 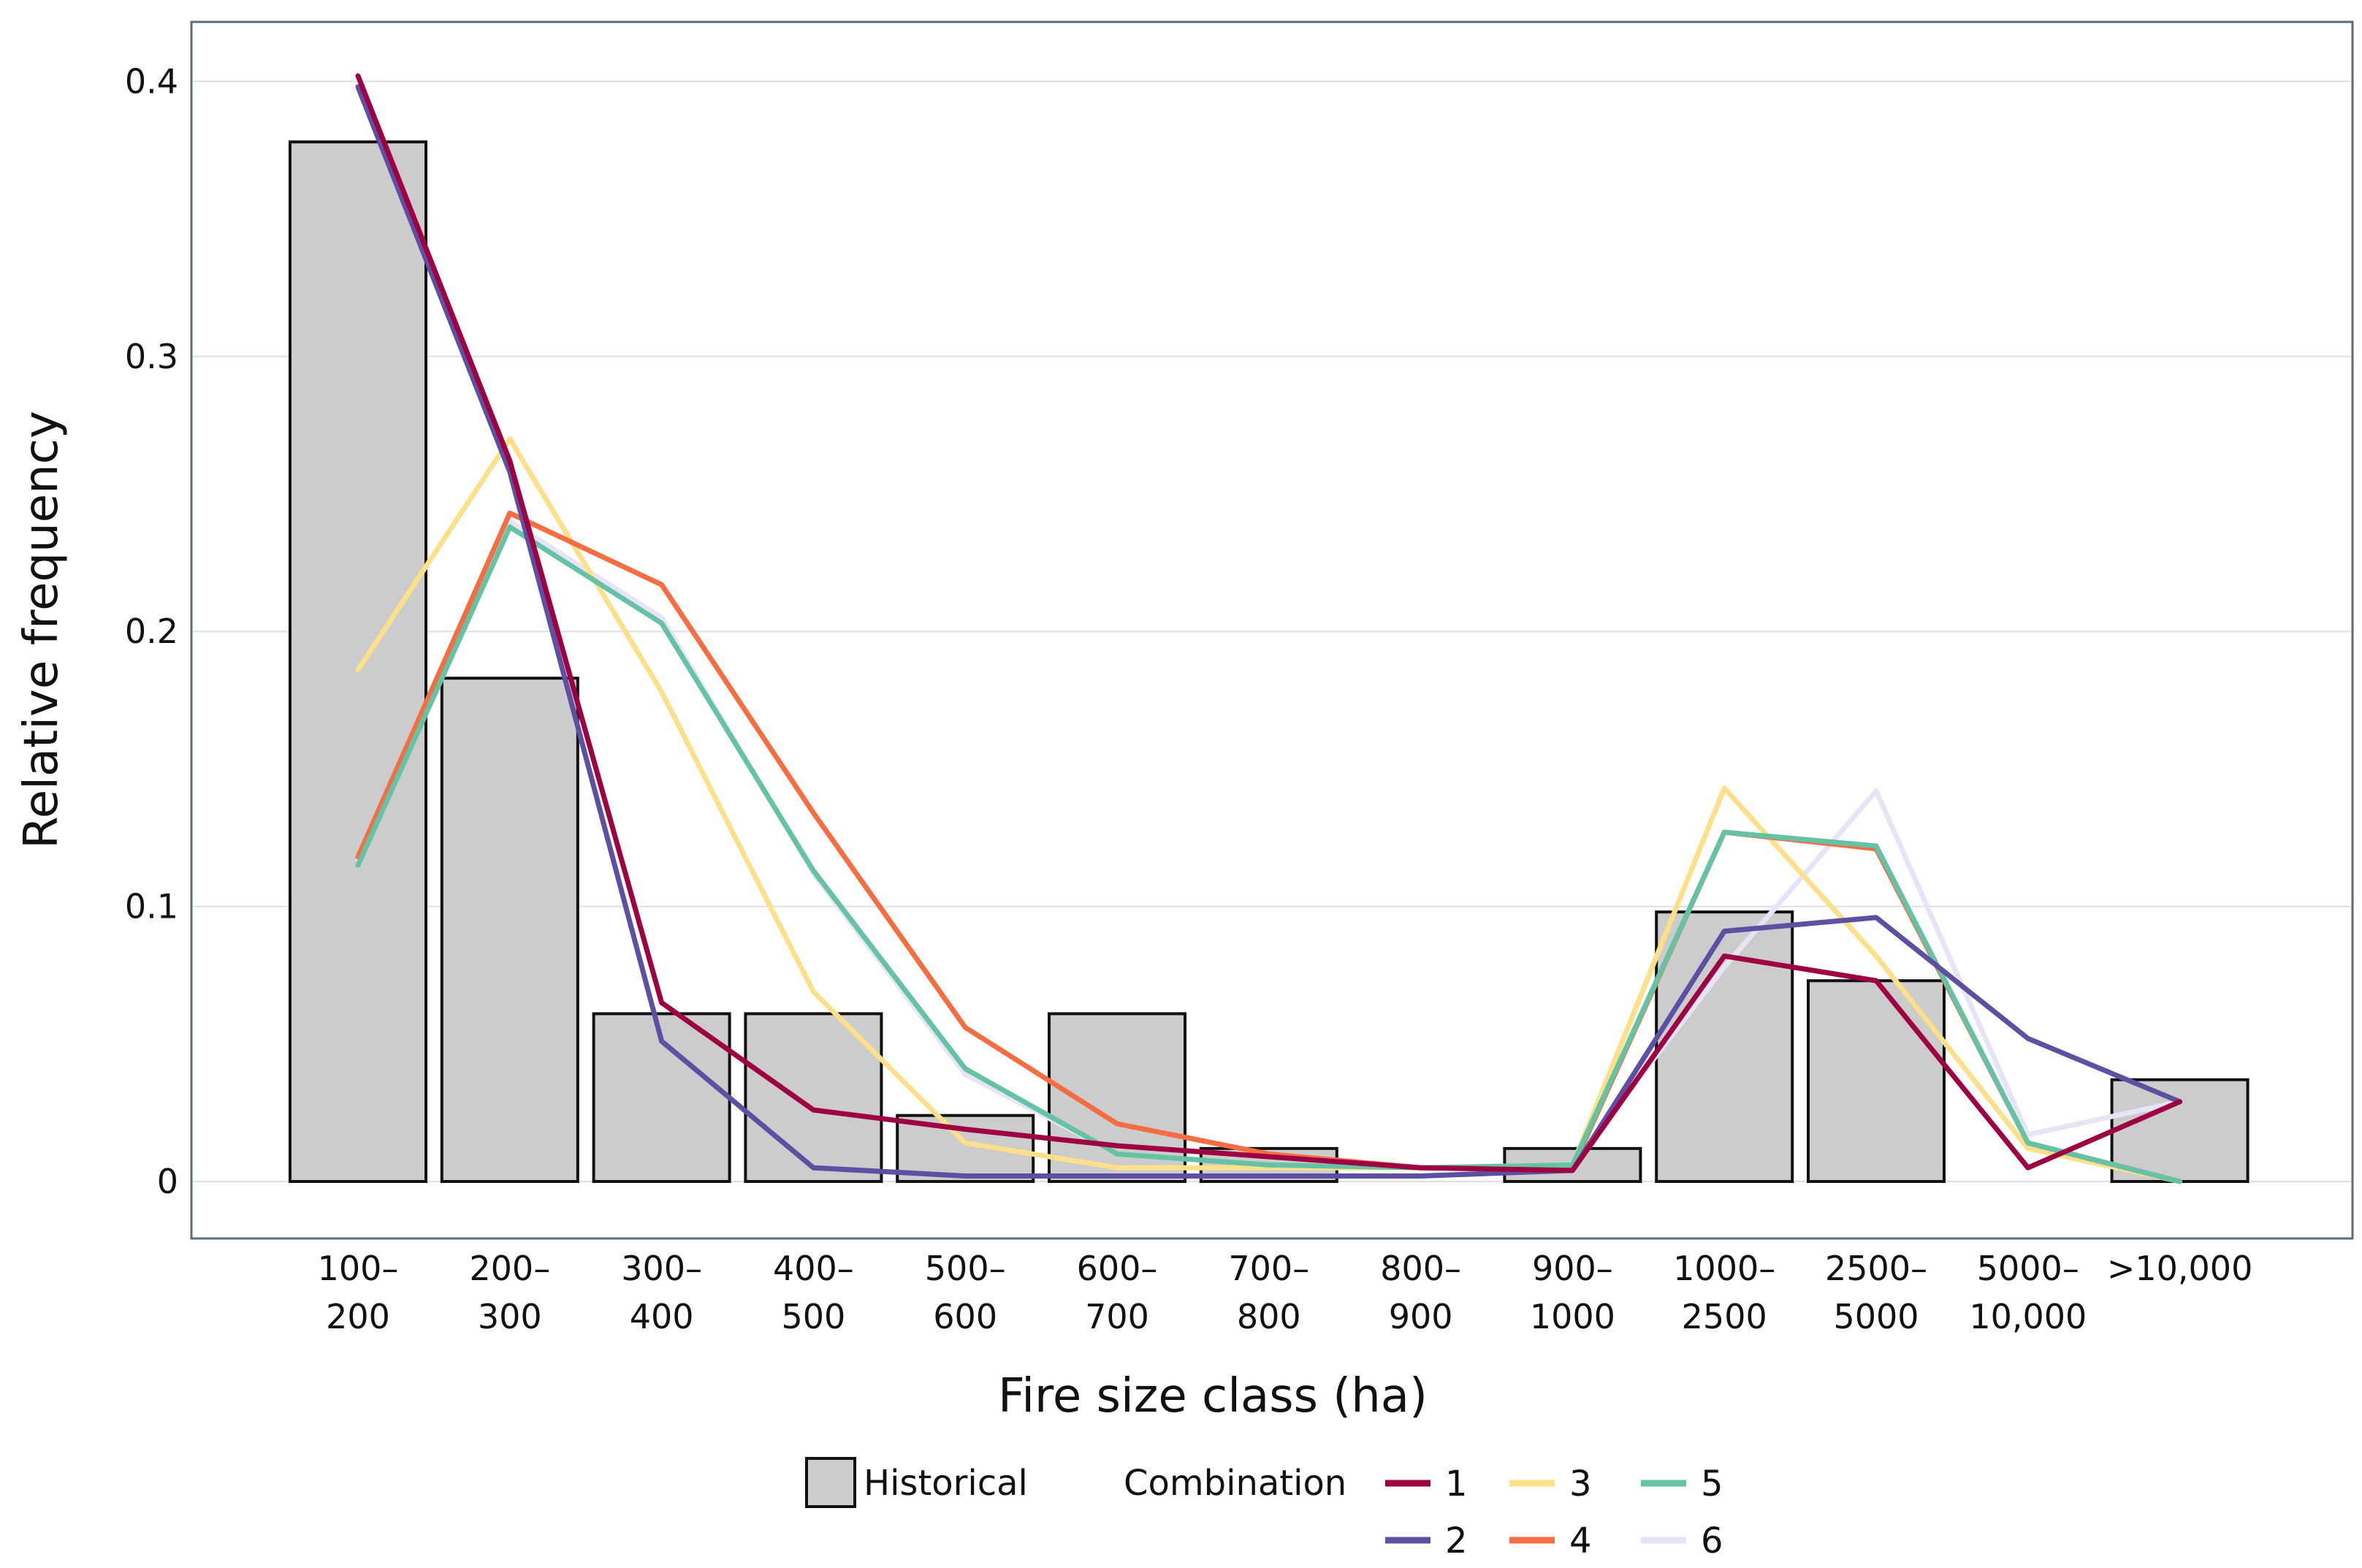 I want to click on y-axis-title: Relative frequency, so click(x=42, y=629).